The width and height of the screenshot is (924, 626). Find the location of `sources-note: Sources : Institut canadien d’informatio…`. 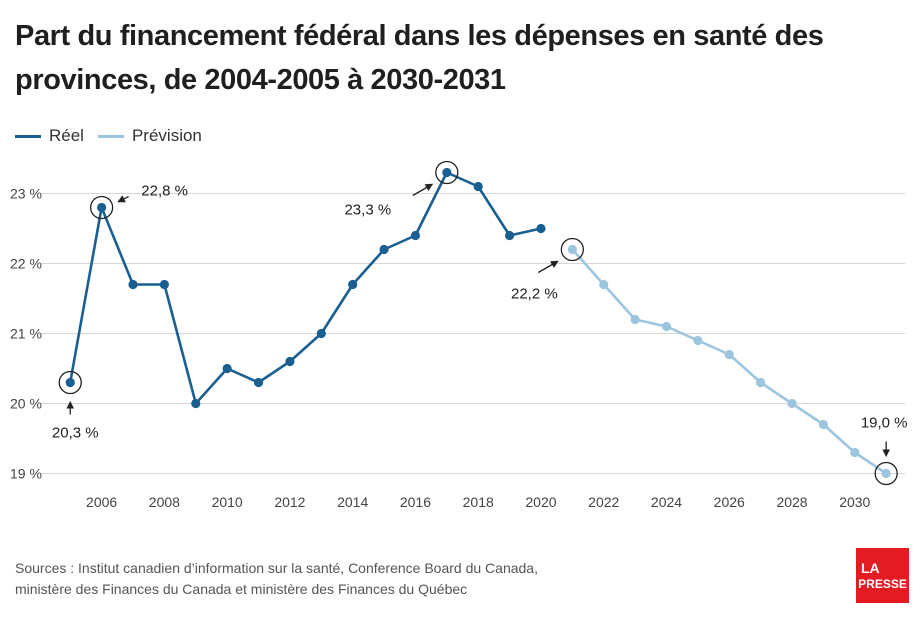

sources-note: Sources : Institut canadien d’informatio… is located at coordinates (395, 579).